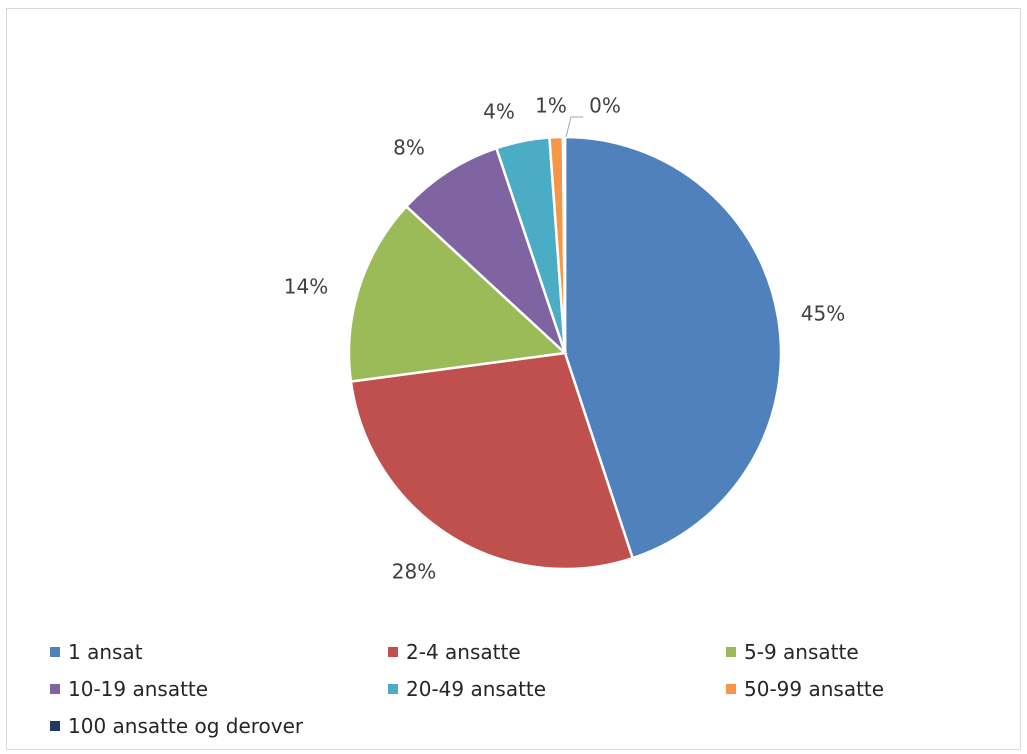 This screenshot has height=754, width=1027. I want to click on pie-slice-2-4-ansatte, so click(492, 461).